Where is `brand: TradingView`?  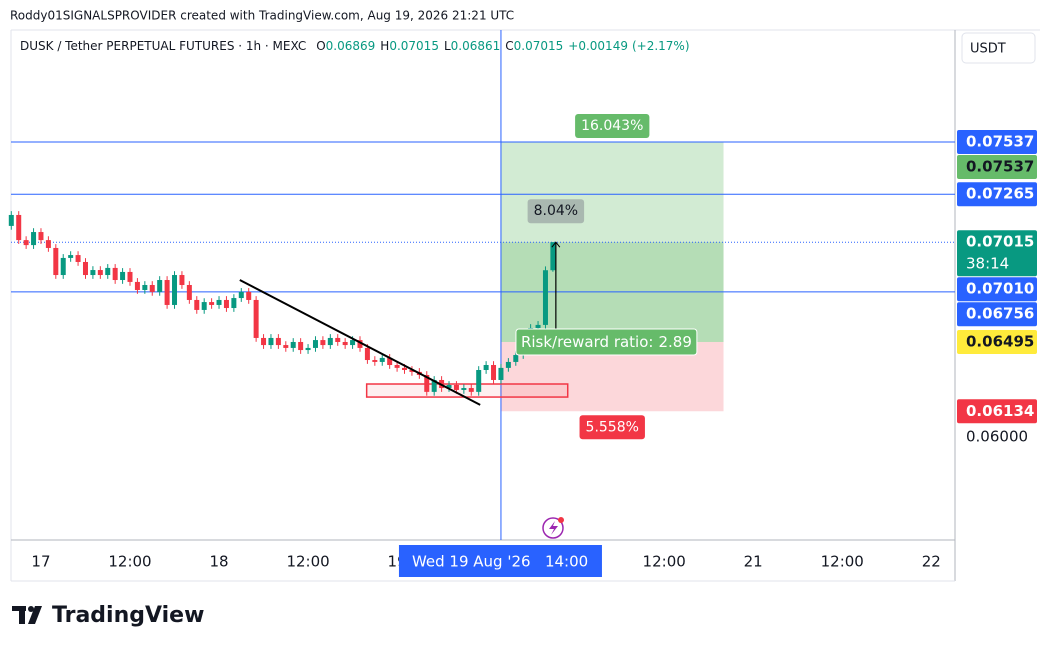 brand: TradingView is located at coordinates (128, 615).